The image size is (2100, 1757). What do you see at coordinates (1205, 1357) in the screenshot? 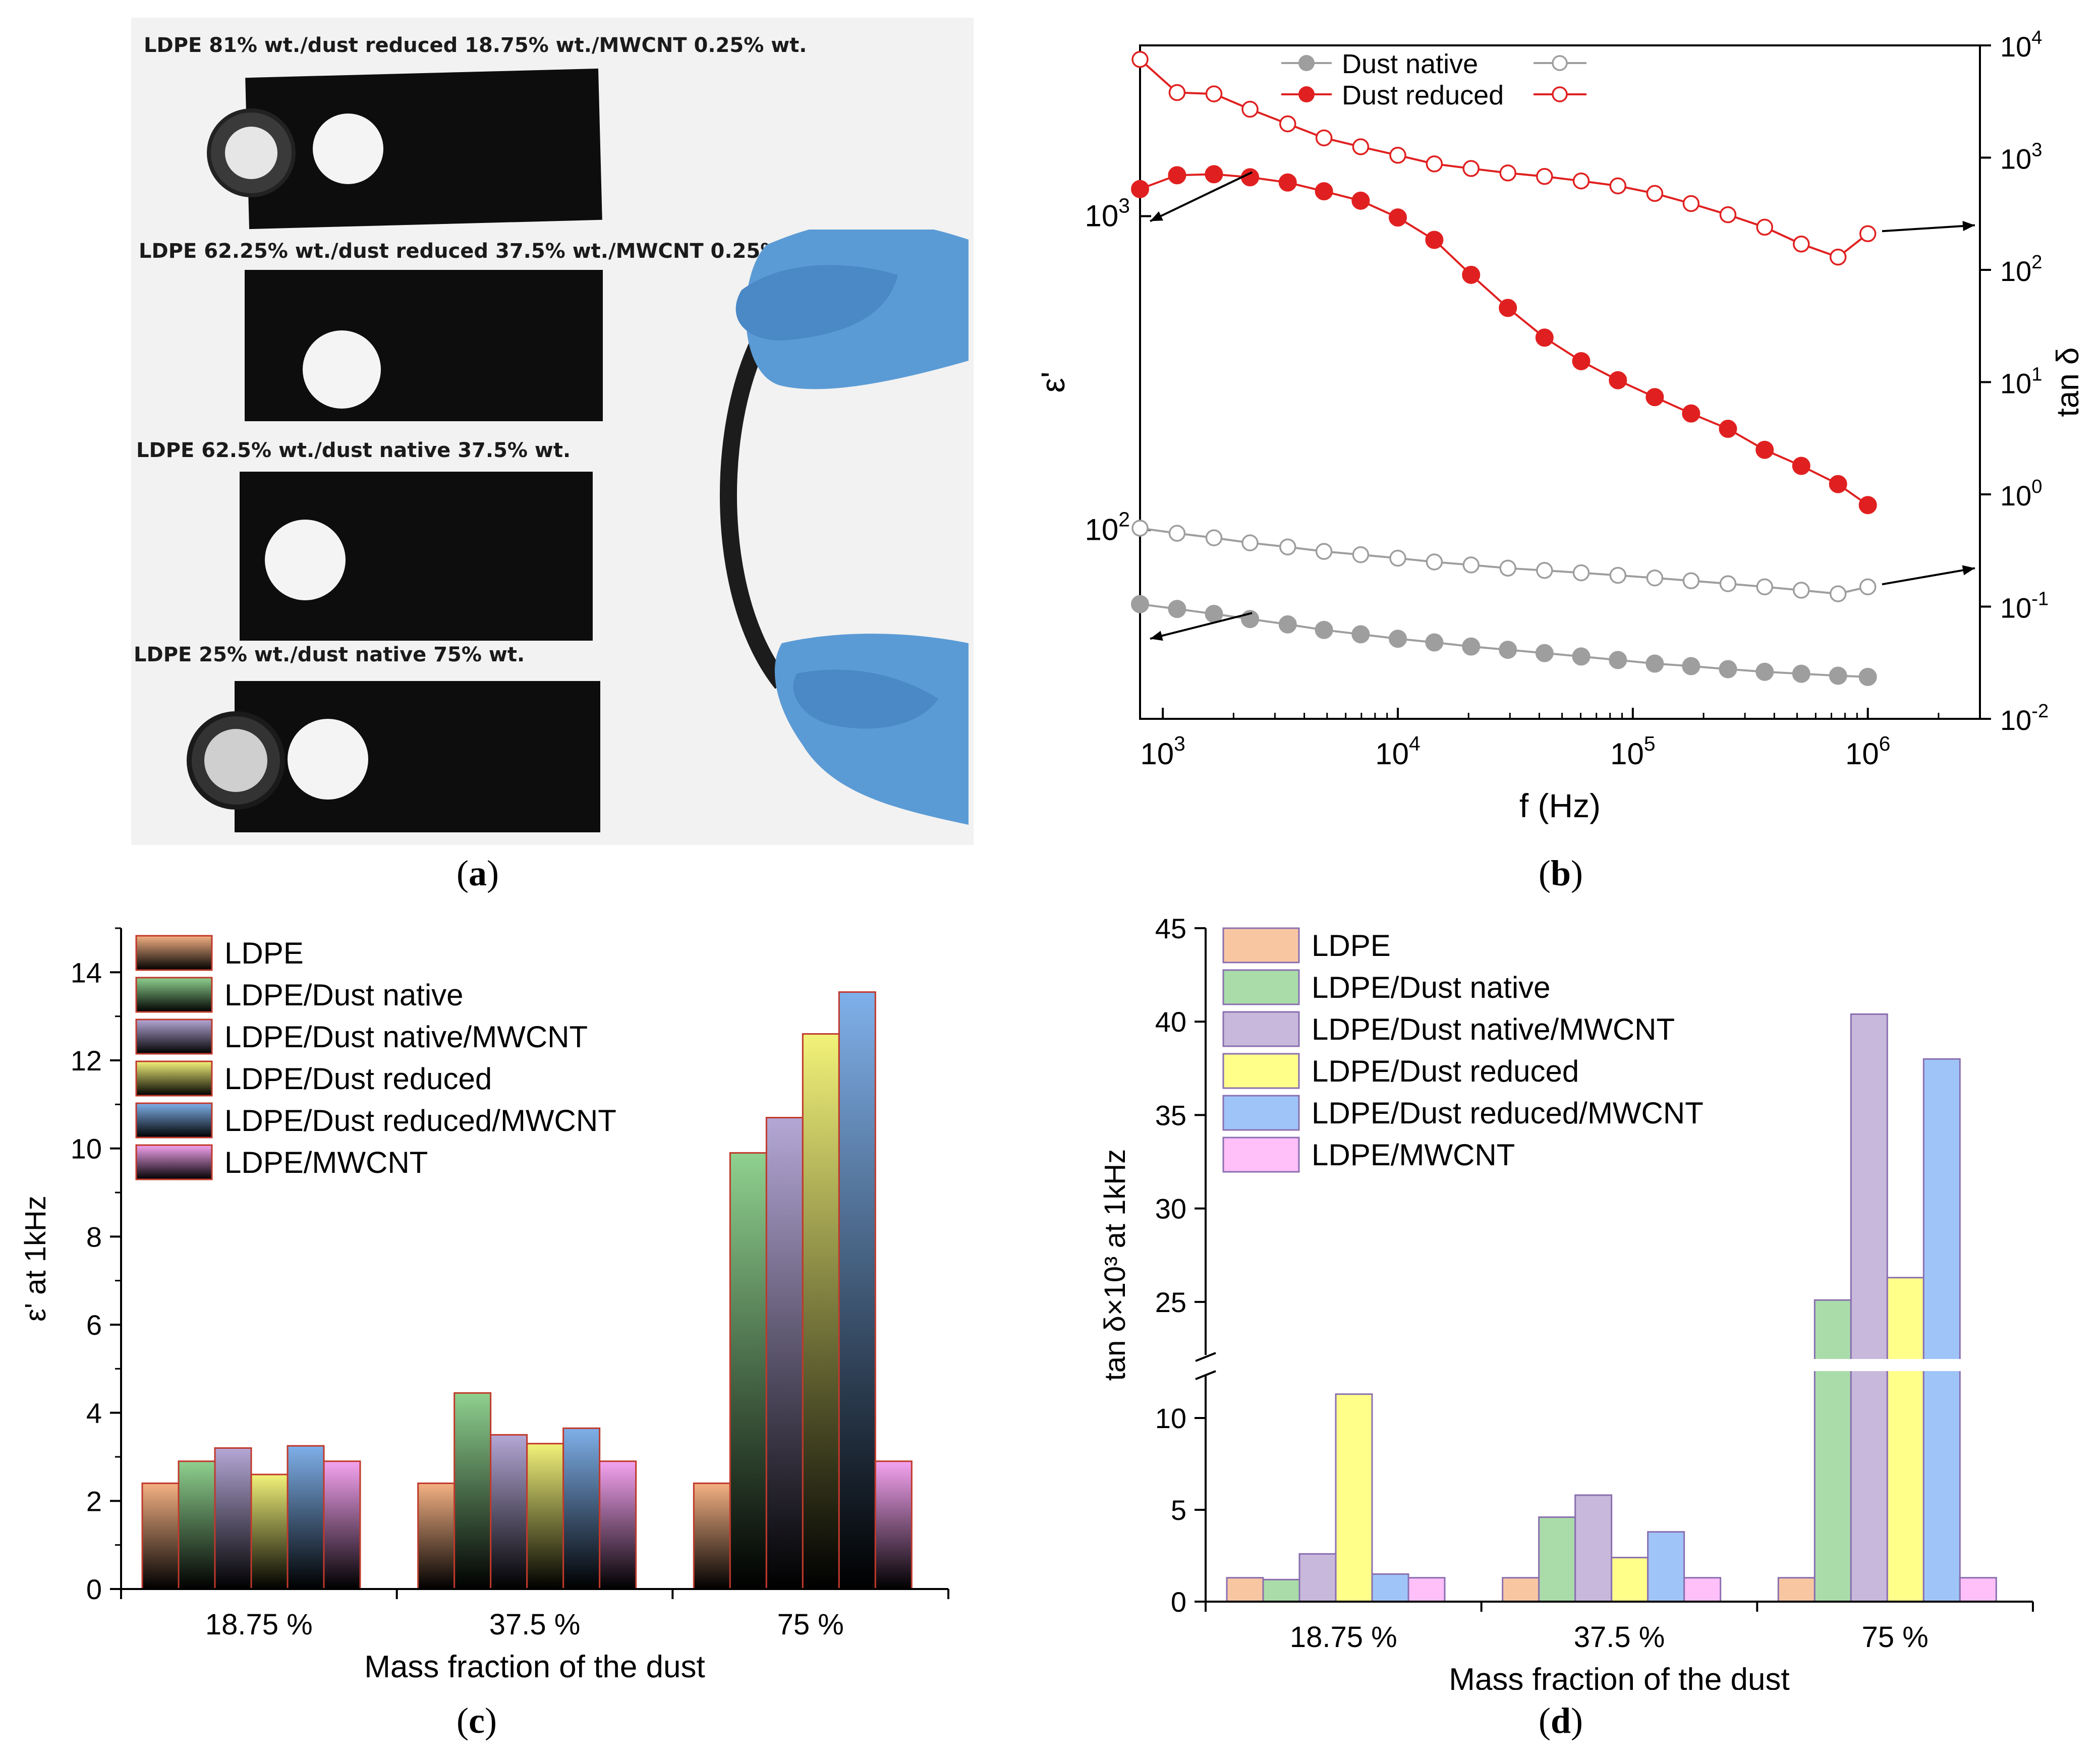
I see `axis-break-mark` at bounding box center [1205, 1357].